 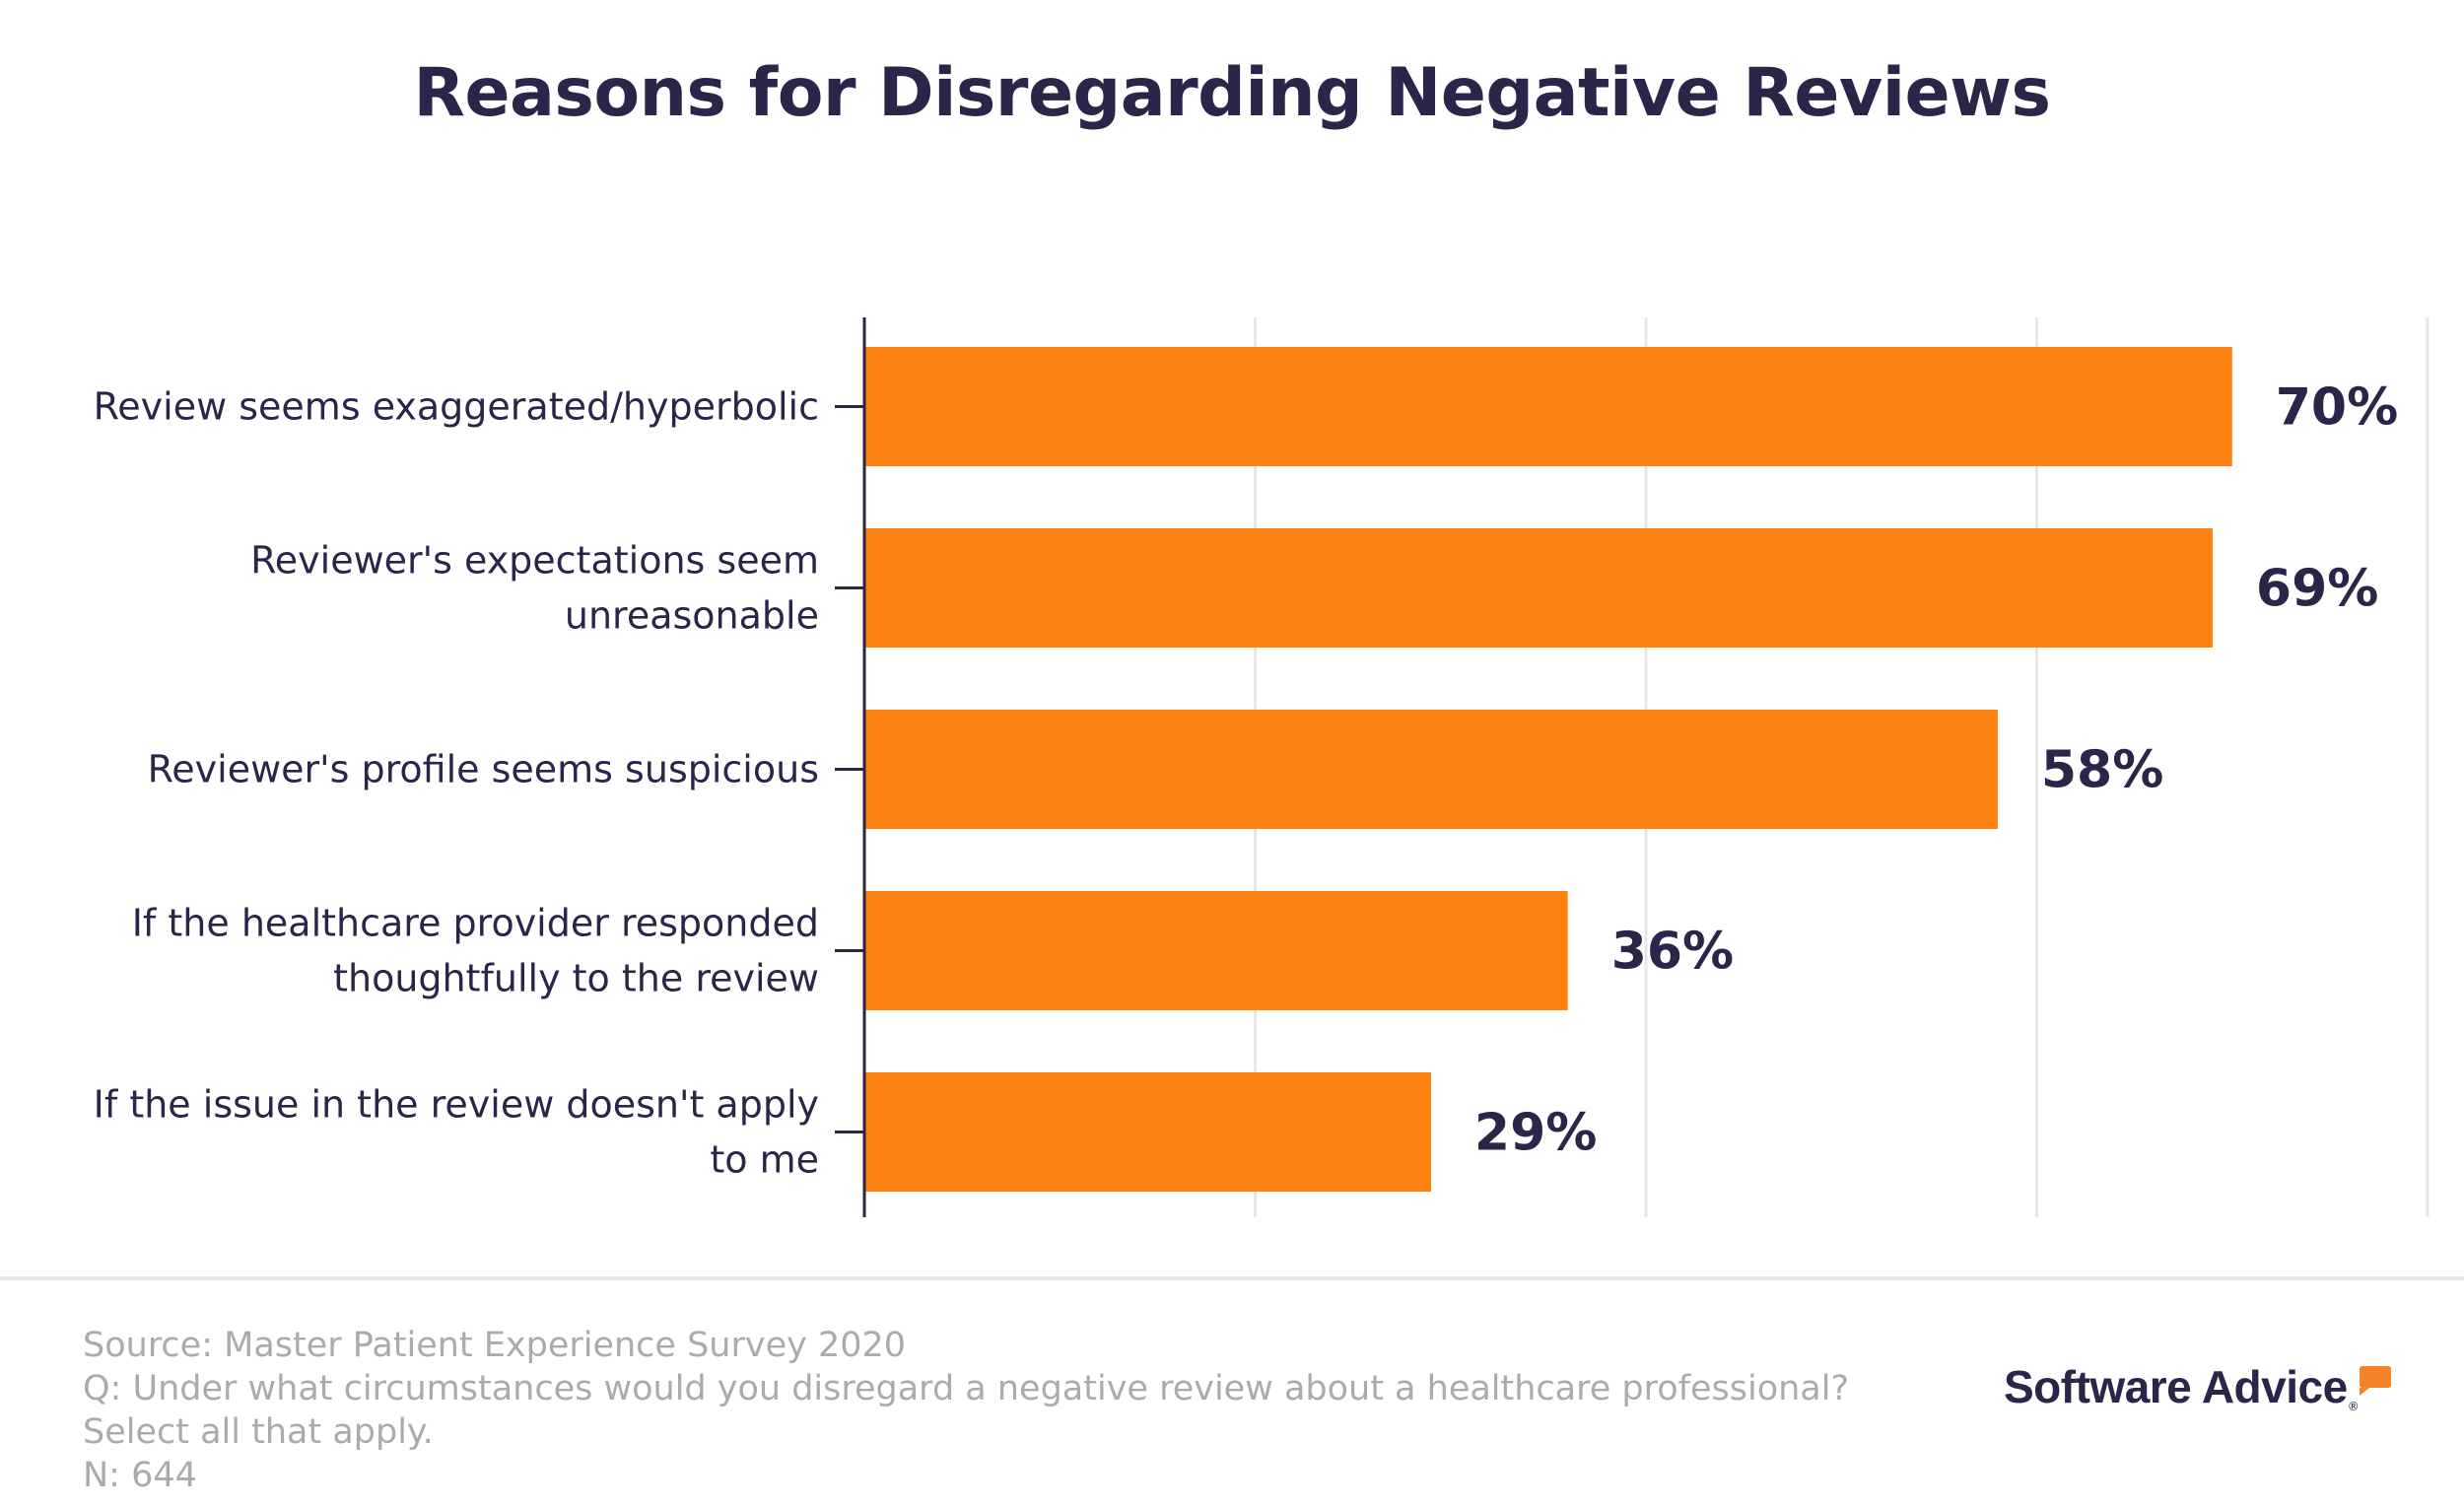 I want to click on category-label: If the issue in the review doesn't apply, so click(x=456, y=1105).